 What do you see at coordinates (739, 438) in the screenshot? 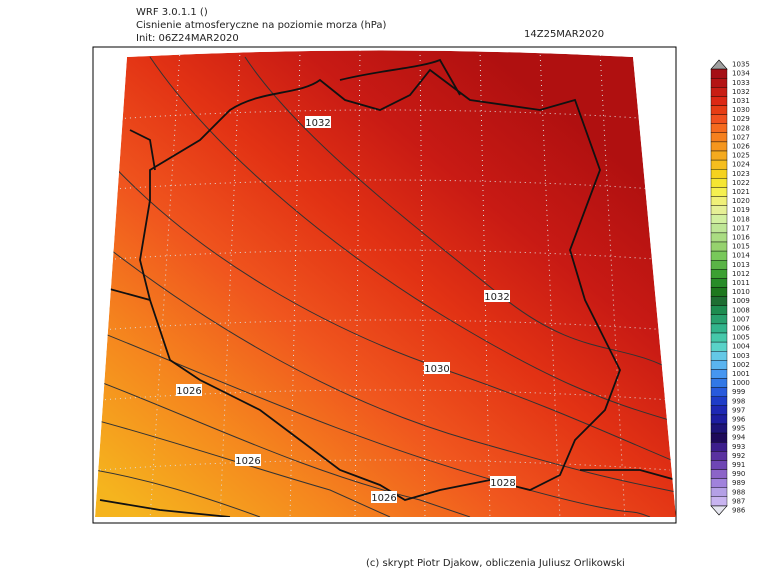
I see `colorbar-label: 994` at bounding box center [739, 438].